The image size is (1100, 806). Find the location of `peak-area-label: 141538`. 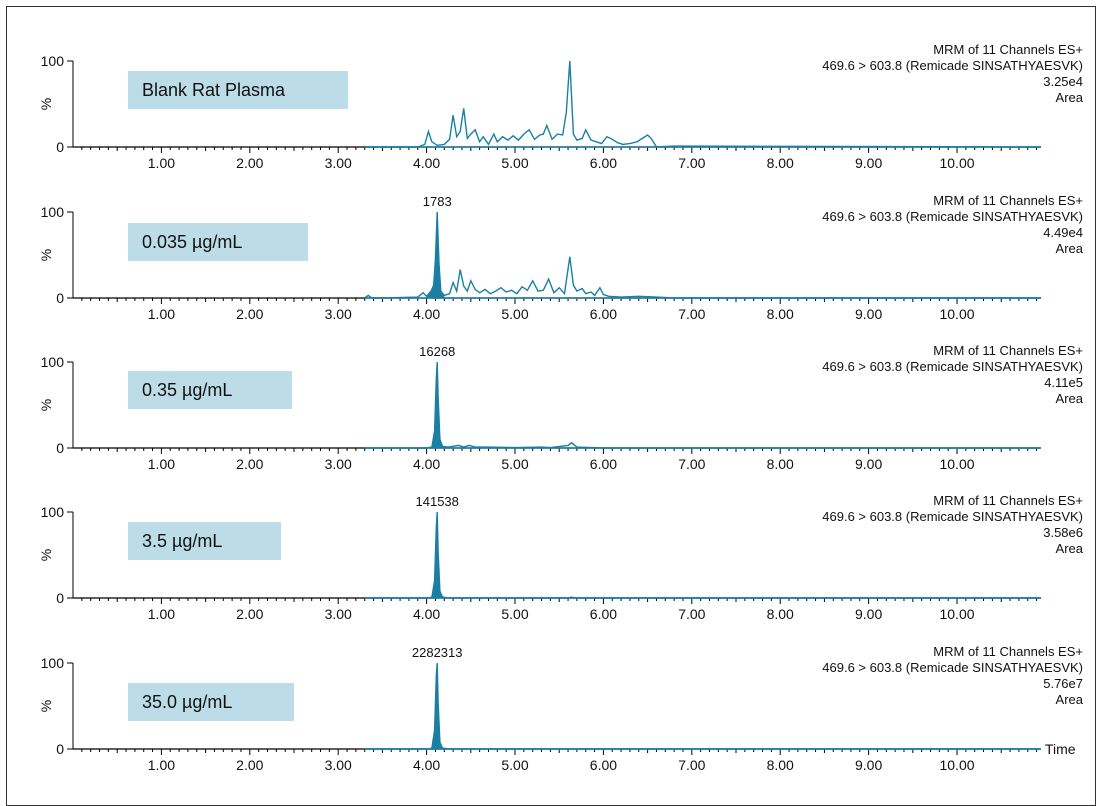

peak-area-label: 141538 is located at coordinates (437, 501).